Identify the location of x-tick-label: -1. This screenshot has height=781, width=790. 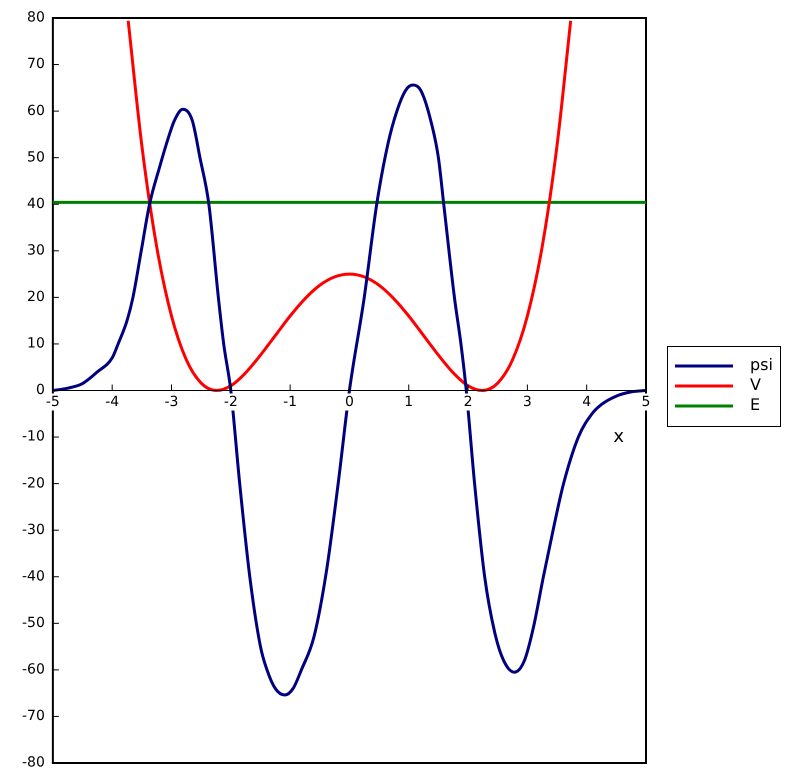
(290, 402).